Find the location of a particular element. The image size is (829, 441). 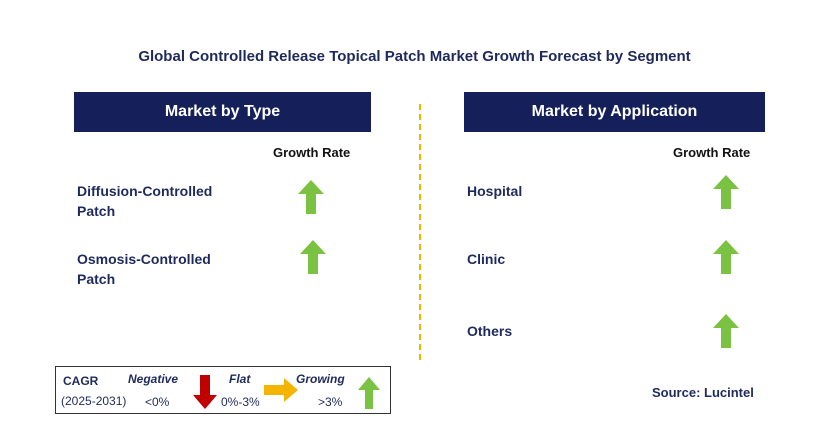

right-arrow-icon is located at coordinates (281, 390).